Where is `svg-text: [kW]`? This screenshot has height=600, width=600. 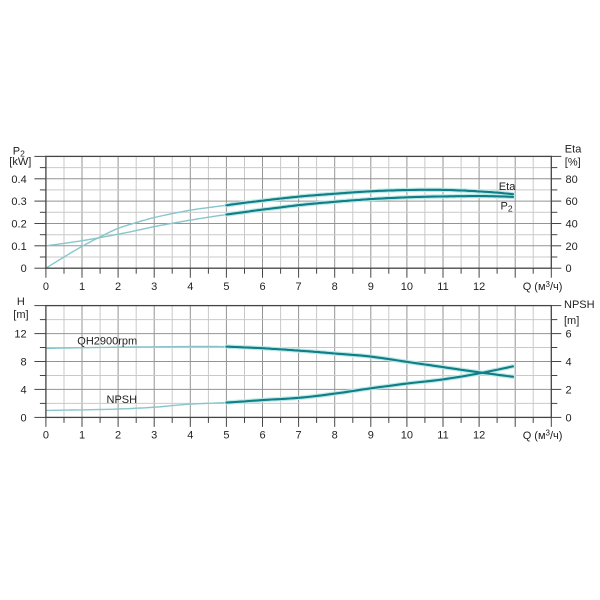
svg-text: [kW] is located at coordinates (20, 162).